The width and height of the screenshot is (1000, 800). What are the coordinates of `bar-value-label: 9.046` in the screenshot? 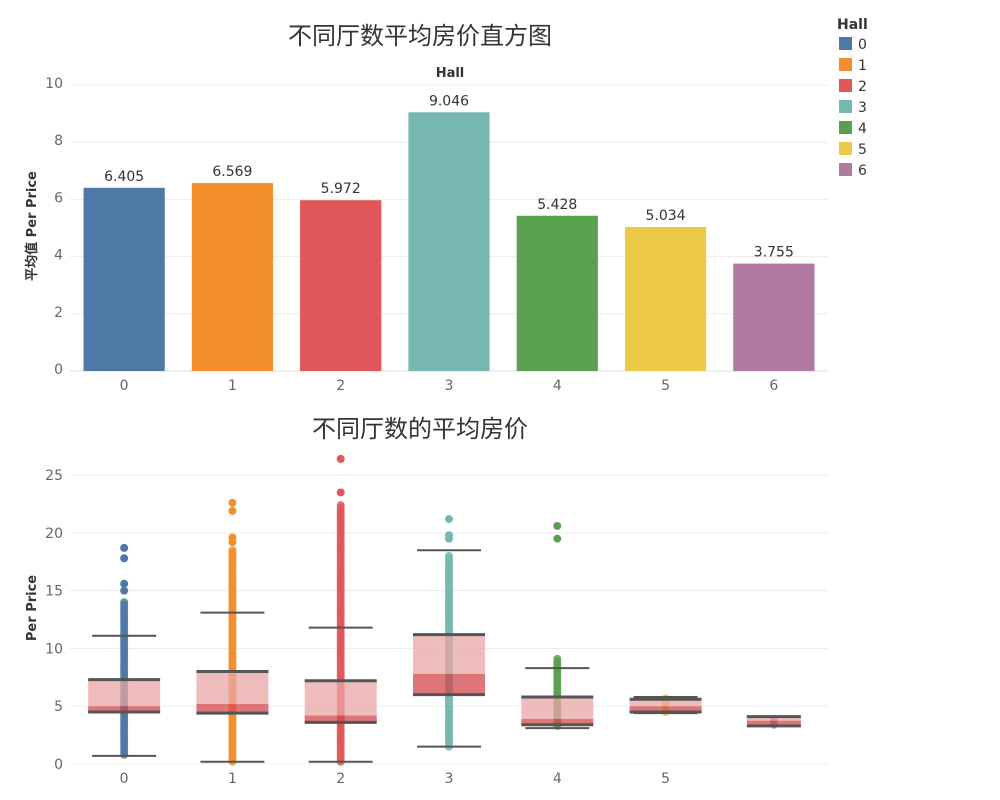 It's located at (449, 101).